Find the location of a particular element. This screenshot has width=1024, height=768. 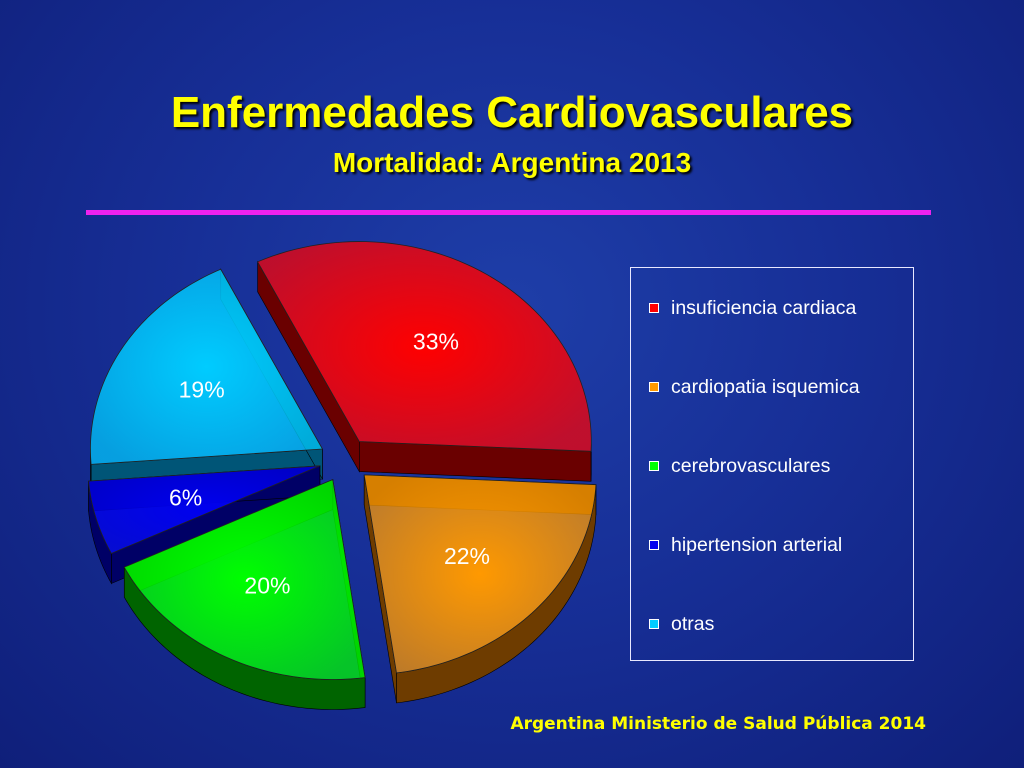

slice-cerebrovasculares is located at coordinates (244, 594).